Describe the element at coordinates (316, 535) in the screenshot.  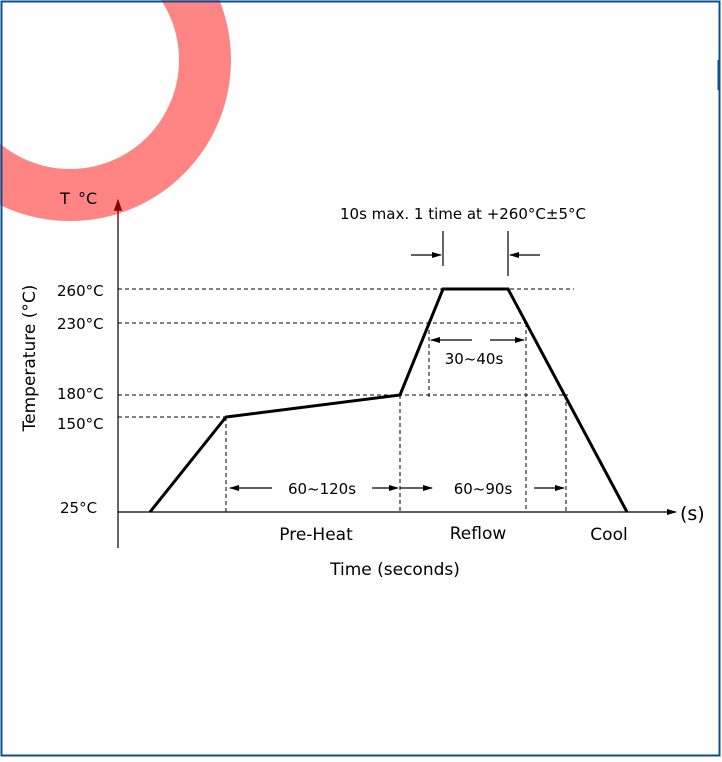
I see `phase-preheat: Pre-Heat` at that location.